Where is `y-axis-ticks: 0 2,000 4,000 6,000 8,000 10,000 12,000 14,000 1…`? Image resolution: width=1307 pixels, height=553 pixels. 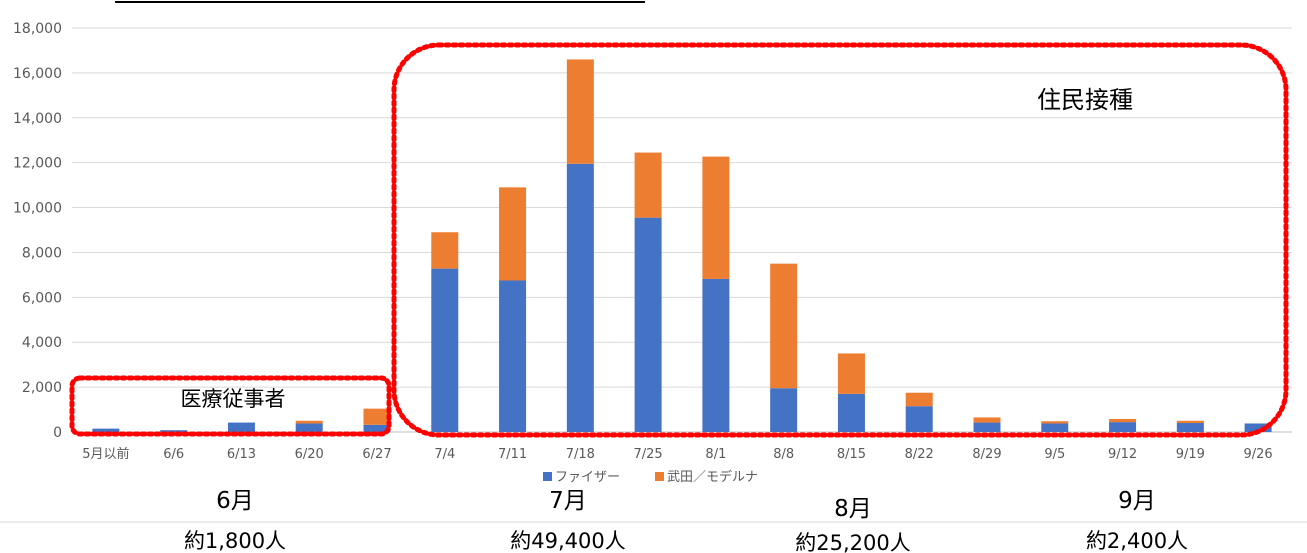 y-axis-ticks: 0 2,000 4,000 6,000 8,000 10,000 12,000 14,000 1… is located at coordinates (37, 231).